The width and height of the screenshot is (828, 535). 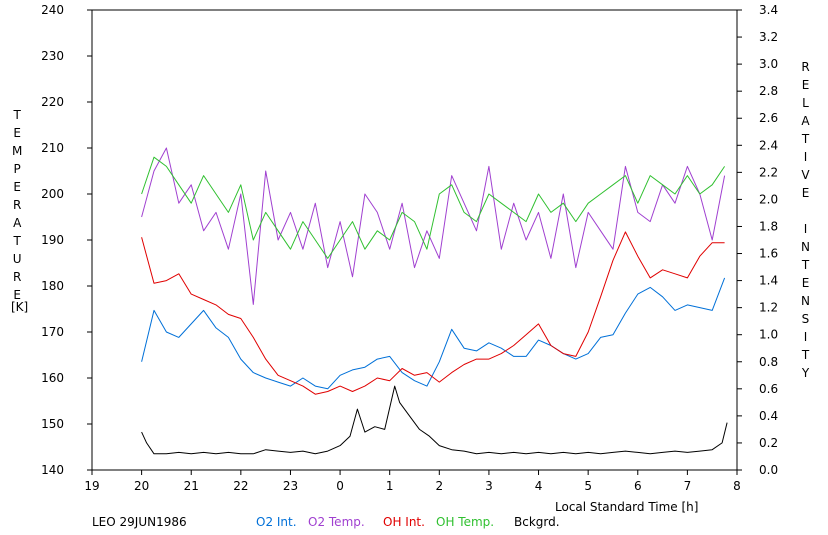 I want to click on series-line-o2-int, so click(x=433, y=333).